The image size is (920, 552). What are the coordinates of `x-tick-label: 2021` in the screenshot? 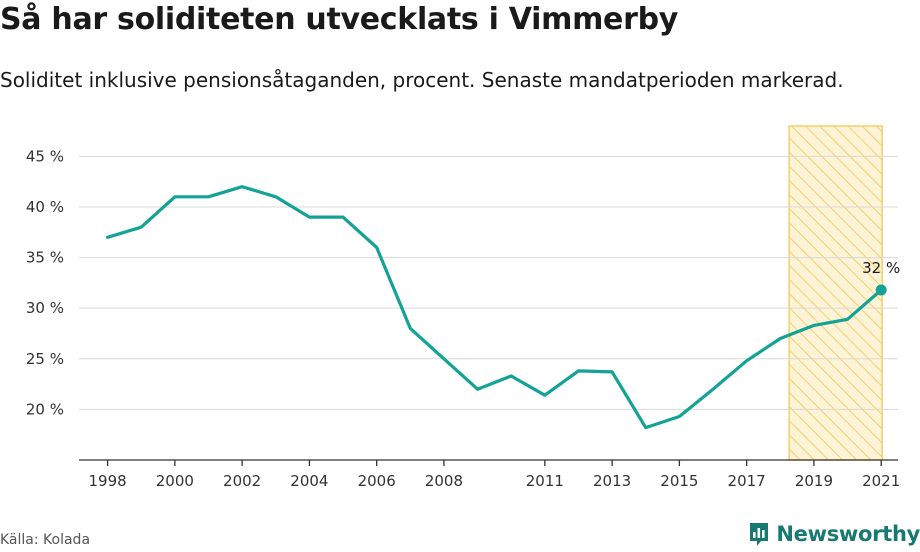 It's located at (881, 481).